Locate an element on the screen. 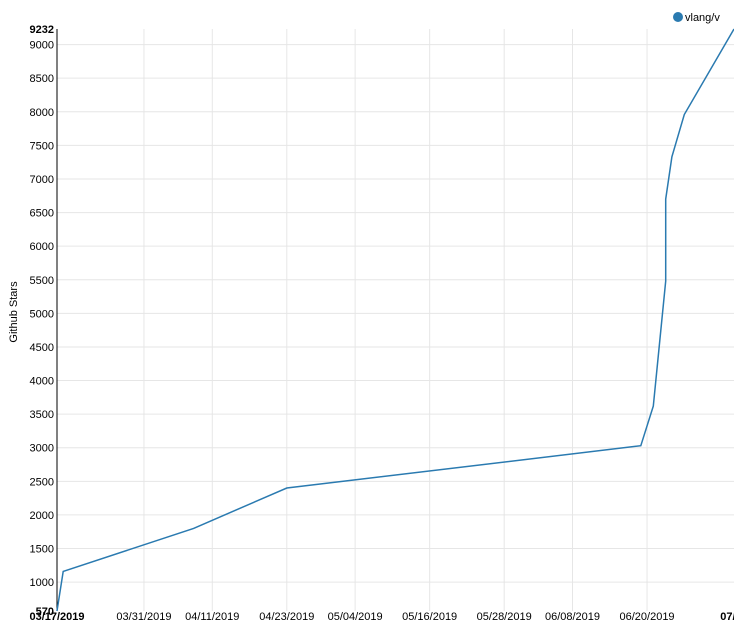 Image resolution: width=734 pixels, height=629 pixels. y-tick-label: 8000 is located at coordinates (42, 113).